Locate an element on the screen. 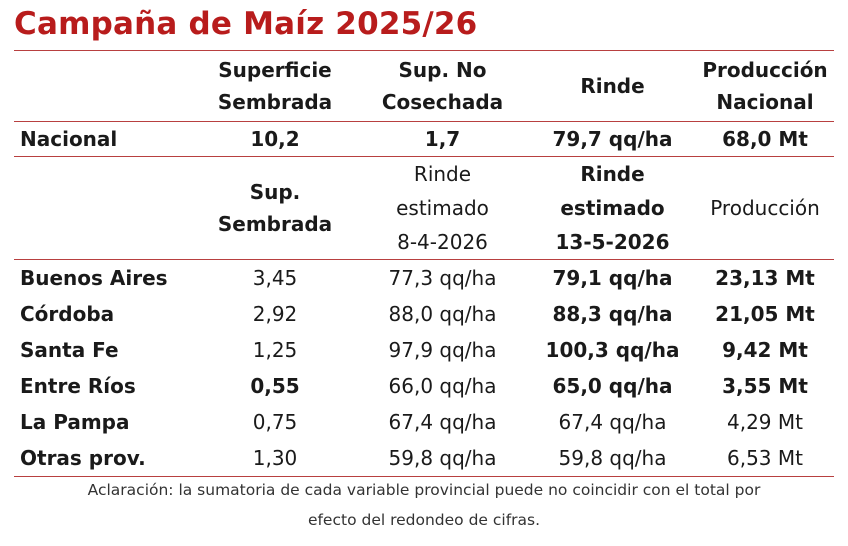  footnote-line2: efecto del redondeo de cifras. is located at coordinates (424, 520).